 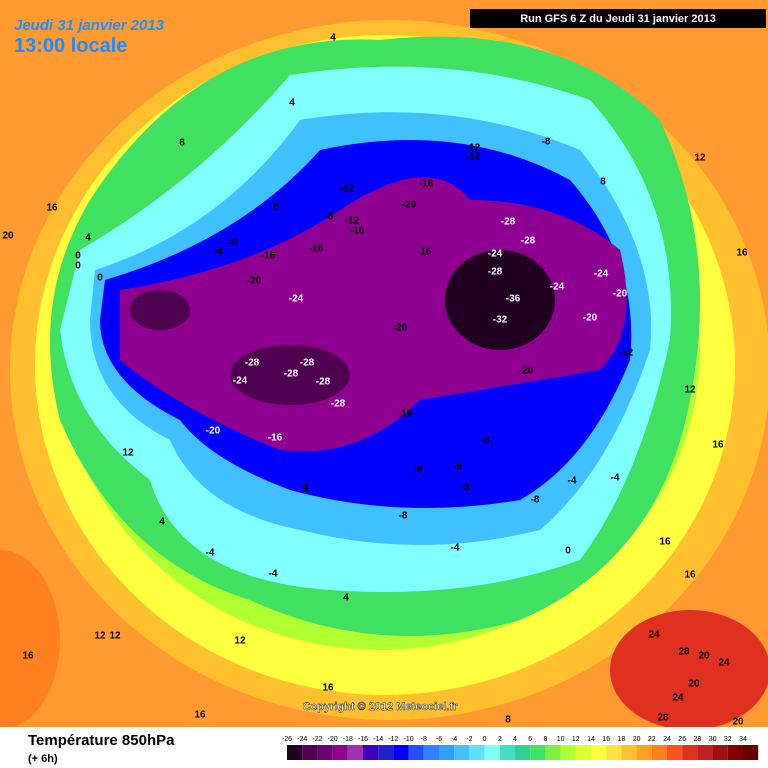 I want to click on footer-lead: (+ 6h), so click(x=43, y=759).